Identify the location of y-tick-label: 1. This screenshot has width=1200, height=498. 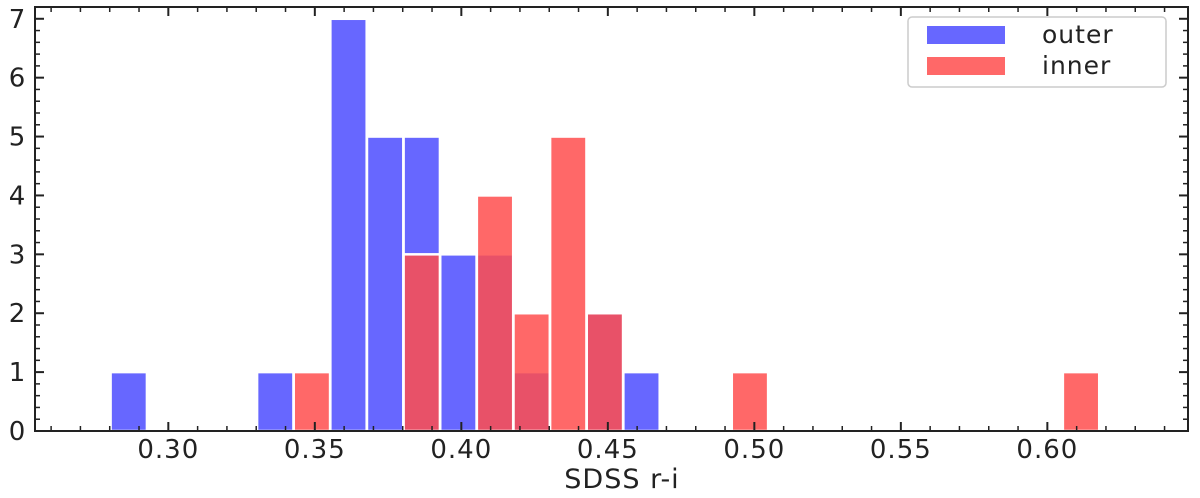
(17, 373).